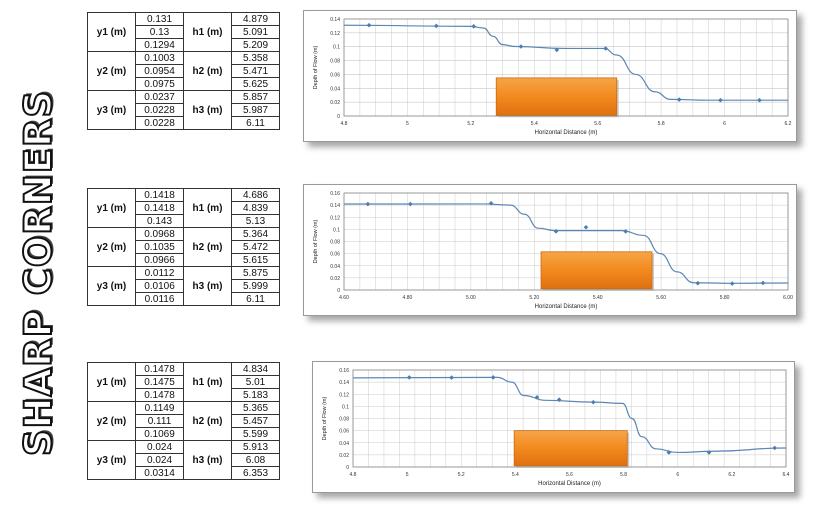  What do you see at coordinates (598, 298) in the screenshot?
I see `x-tick-label: 5.40` at bounding box center [598, 298].